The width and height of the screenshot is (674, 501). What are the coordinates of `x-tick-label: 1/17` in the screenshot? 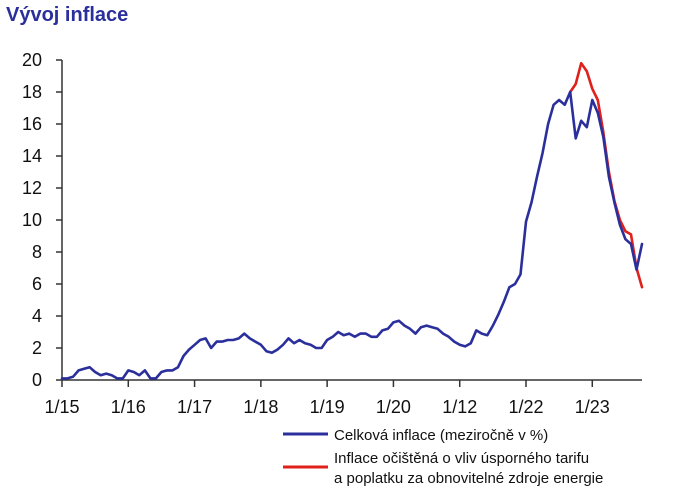 It's located at (194, 407).